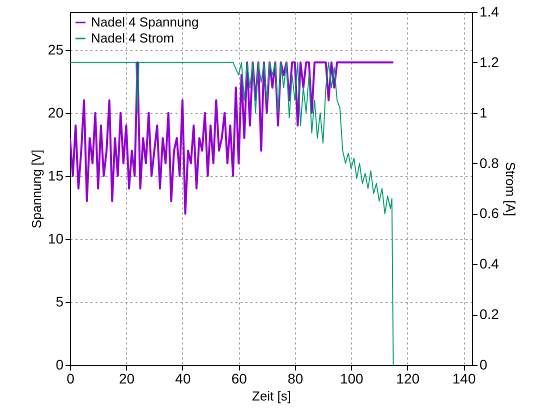 This screenshot has width=540, height=419. I want to click on legend-label: Nadel 4 Spannung, so click(145, 22).